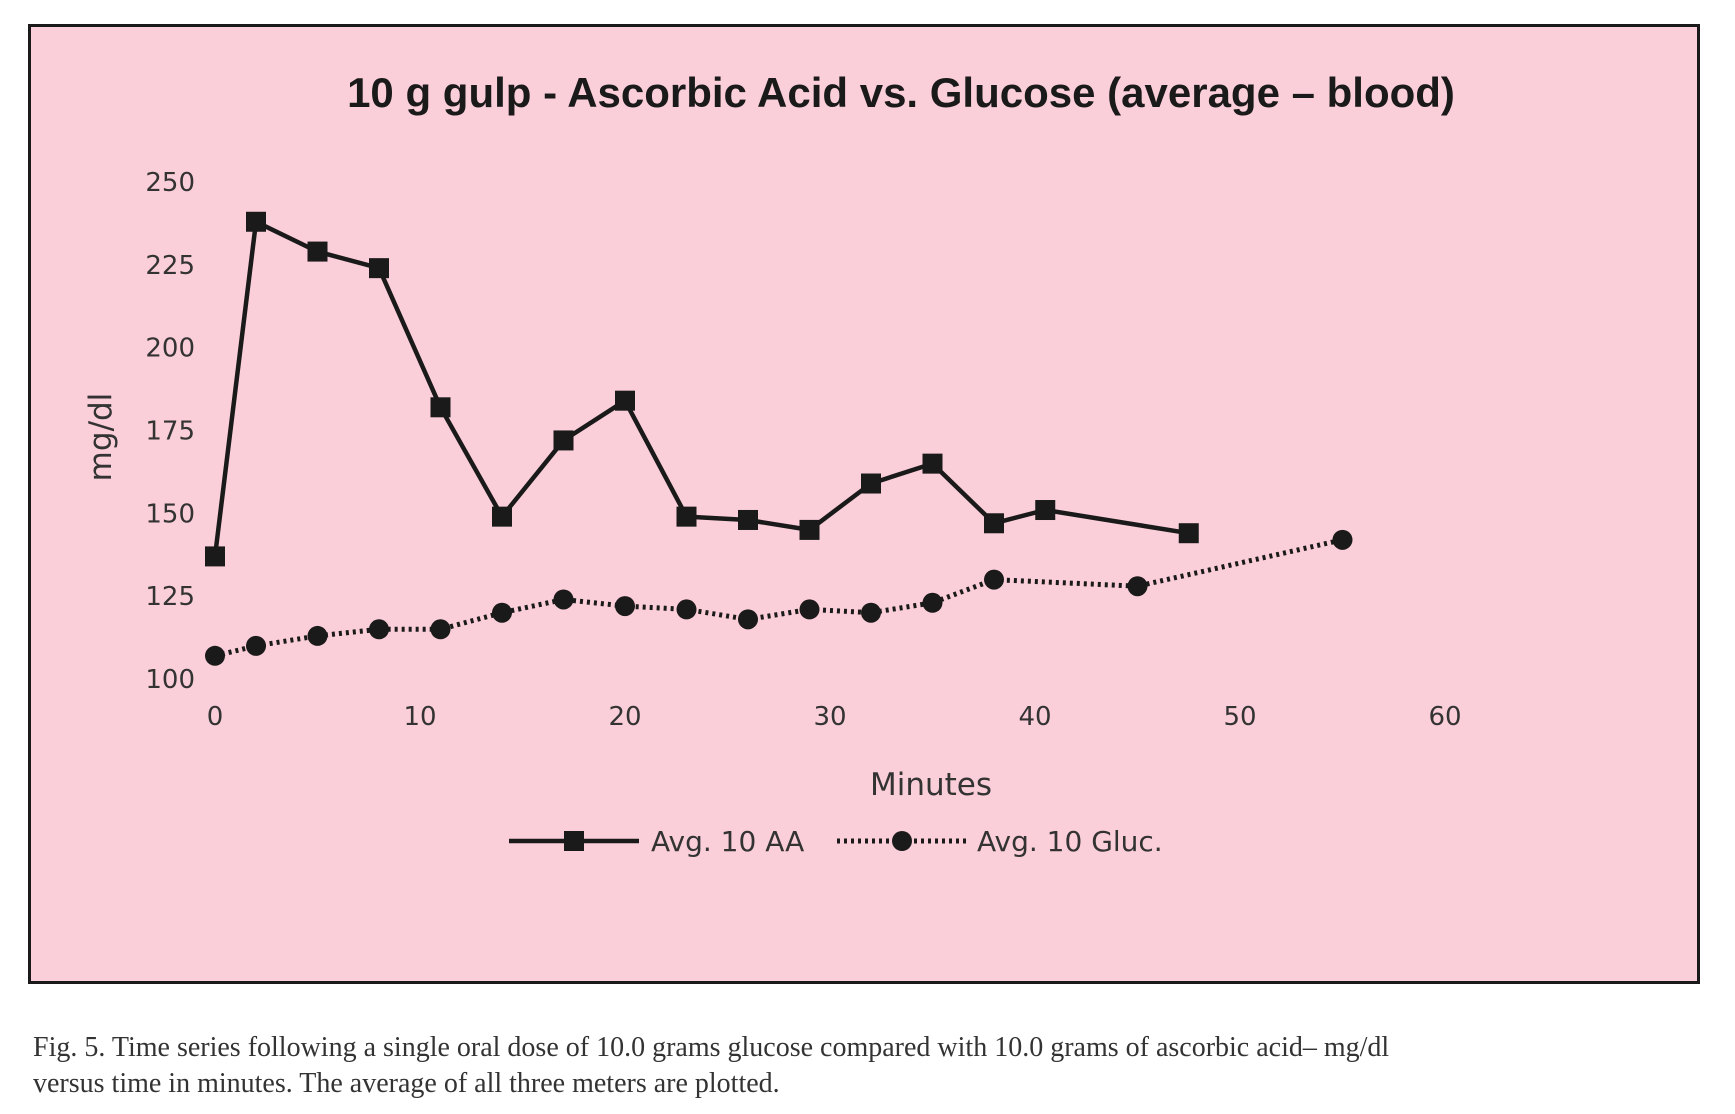  Describe the element at coordinates (1070, 841) in the screenshot. I see `legend-label: Avg. 10 Gluc.` at that location.